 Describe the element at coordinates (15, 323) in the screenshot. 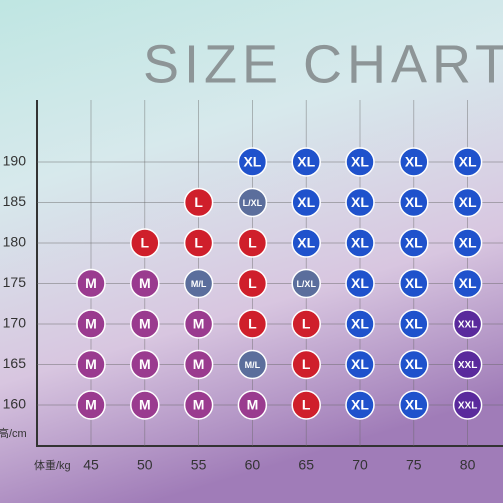

I see `y-tick-label: 170` at that location.